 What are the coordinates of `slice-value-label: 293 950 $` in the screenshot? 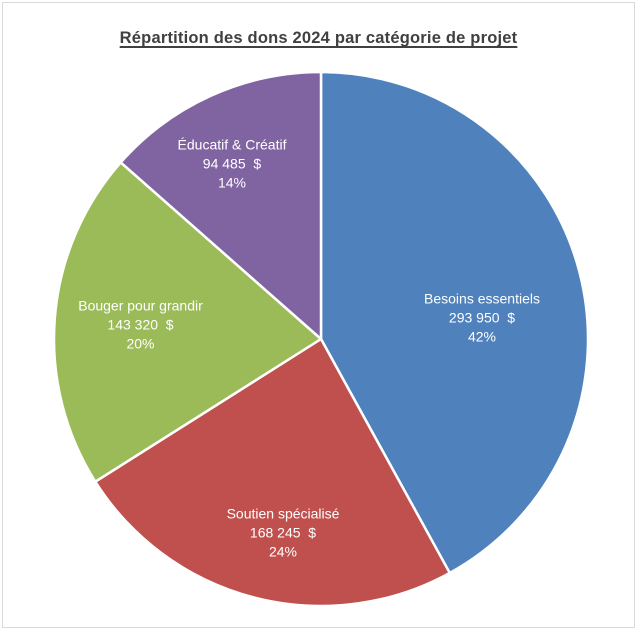 It's located at (482, 318).